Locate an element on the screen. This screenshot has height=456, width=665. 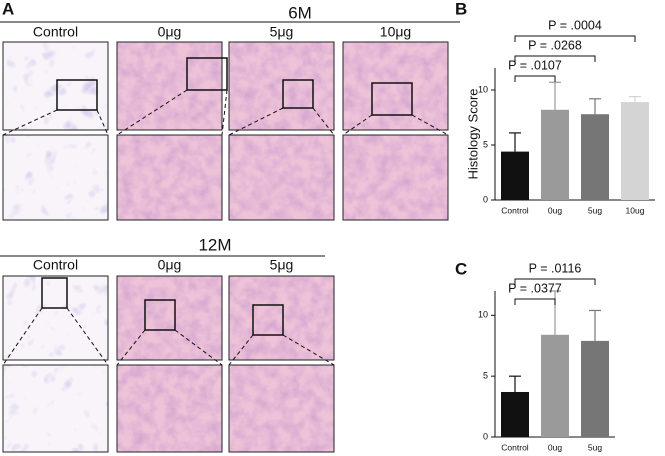
p-value: P = .0268 is located at coordinates (555, 45).